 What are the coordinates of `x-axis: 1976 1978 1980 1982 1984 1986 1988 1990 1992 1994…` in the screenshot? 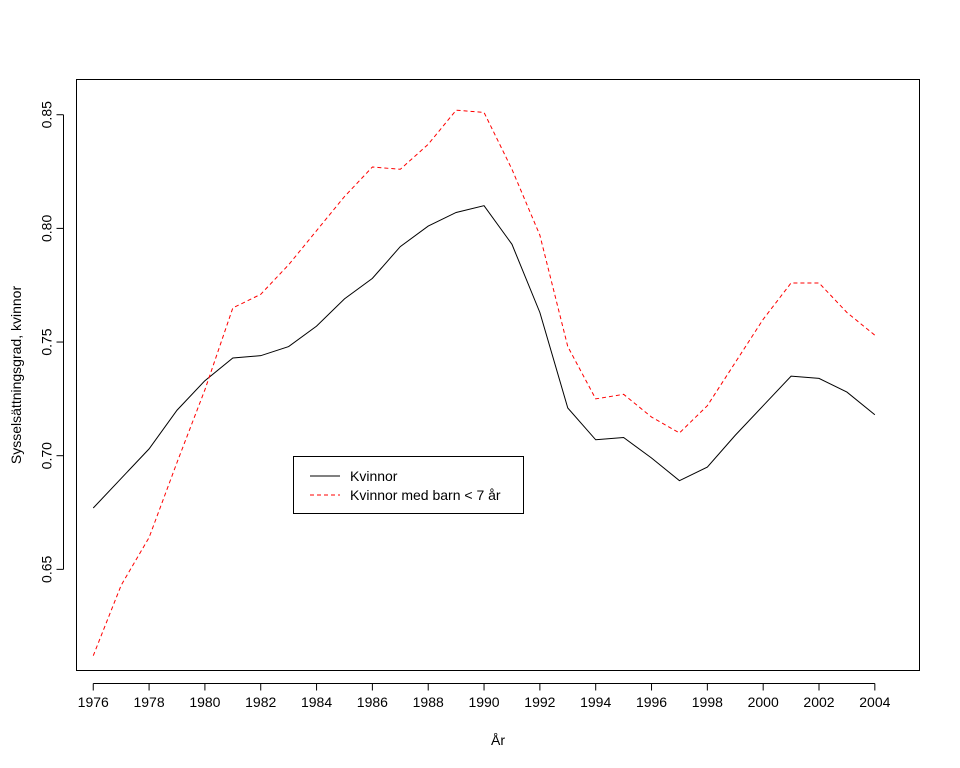 It's located at (484, 696).